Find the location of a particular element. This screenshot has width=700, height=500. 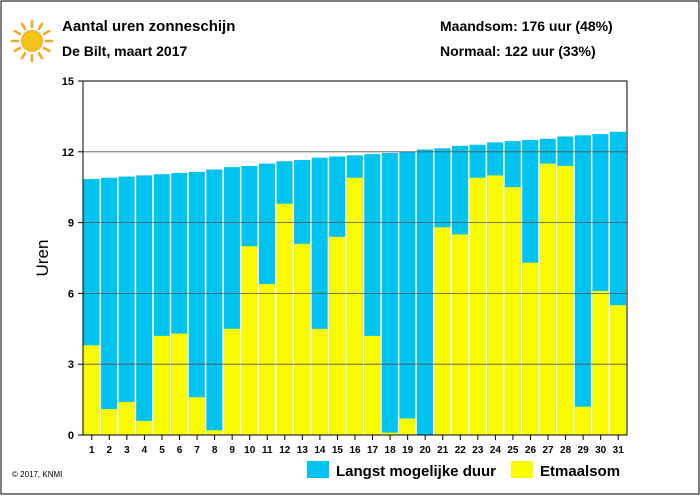

x-tick-label: 21 is located at coordinates (443, 450).